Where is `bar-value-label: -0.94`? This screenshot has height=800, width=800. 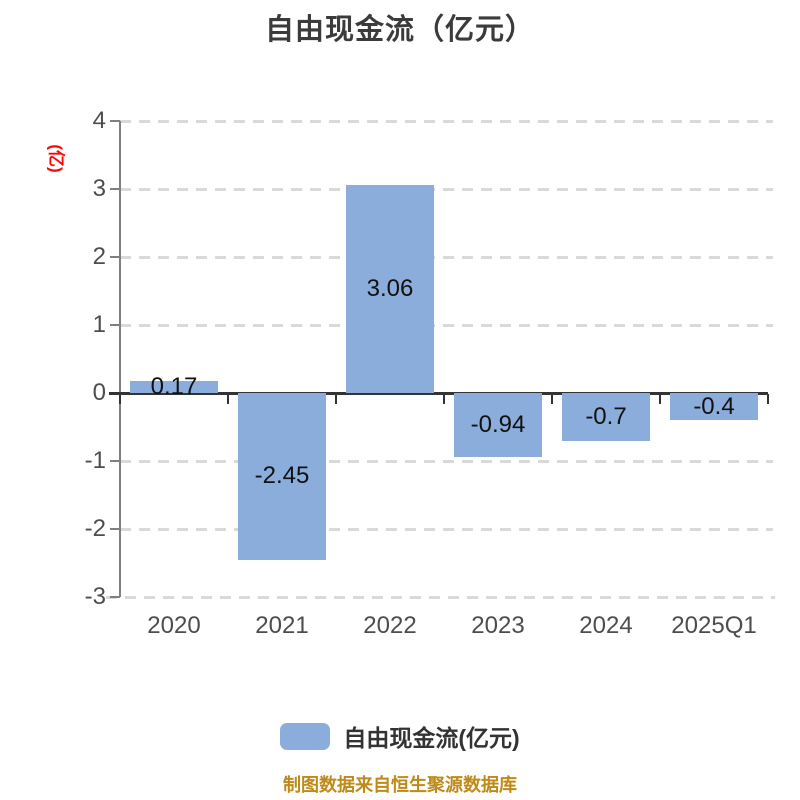 bar-value-label: -0.94 is located at coordinates (498, 424).